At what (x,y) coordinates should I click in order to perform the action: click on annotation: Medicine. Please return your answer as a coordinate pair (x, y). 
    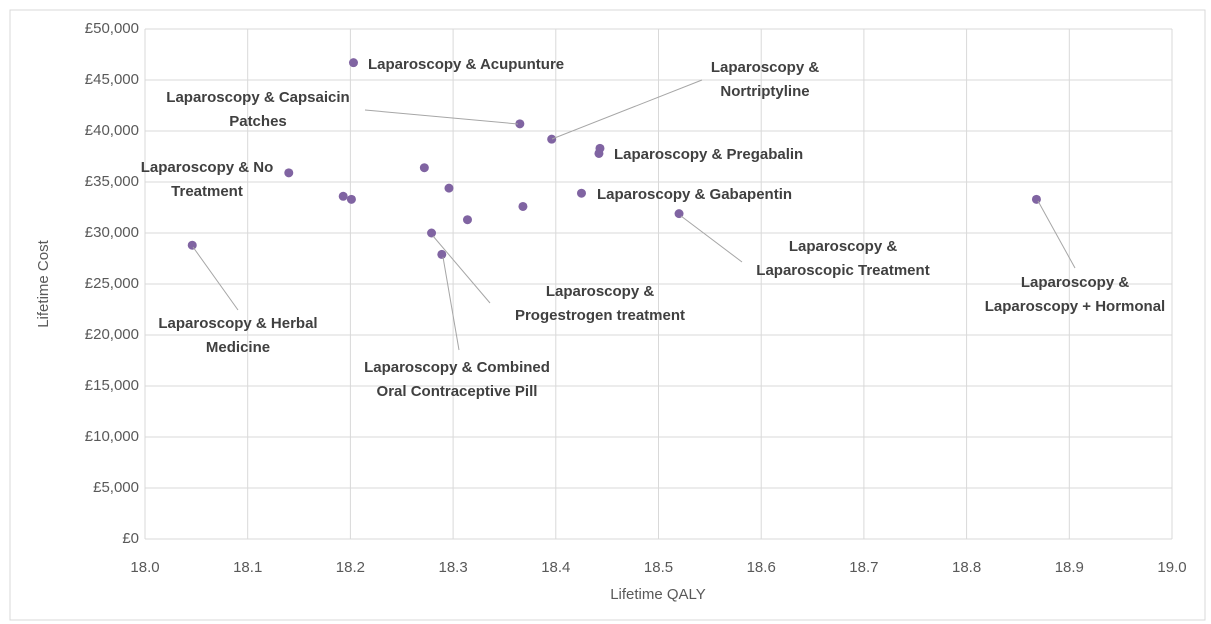
    Looking at the image, I should click on (238, 347).